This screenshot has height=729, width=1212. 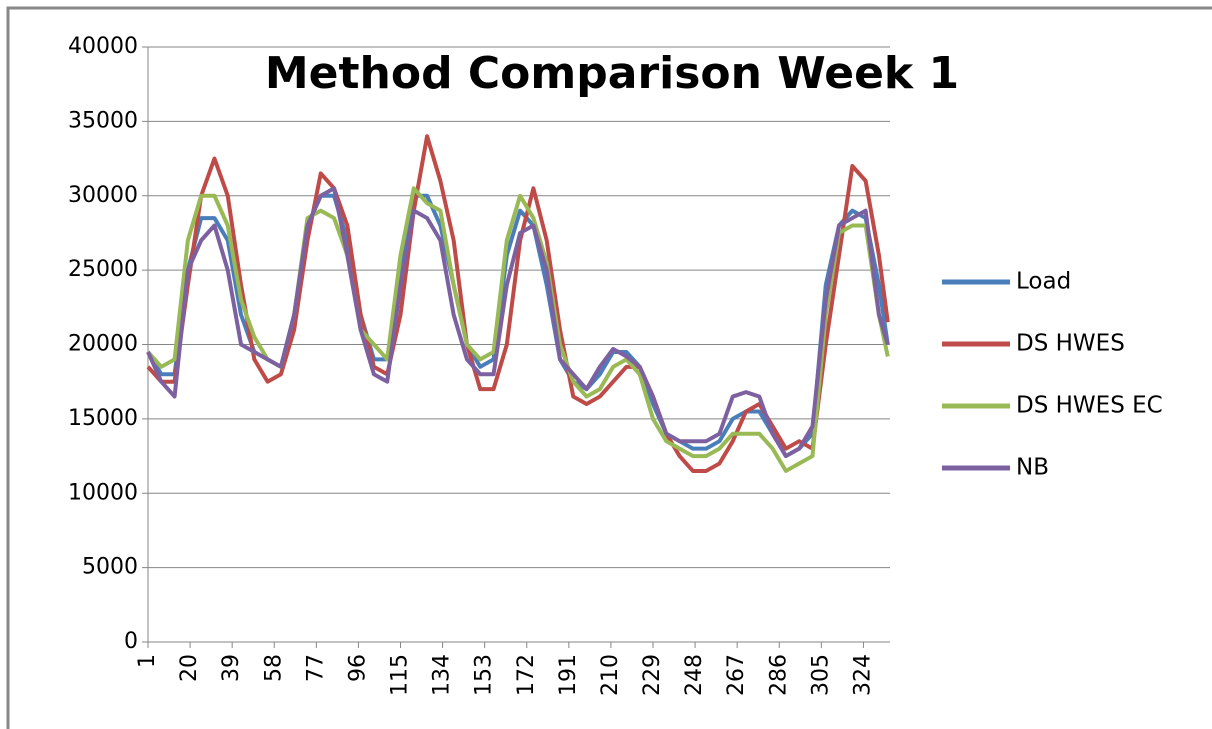 What do you see at coordinates (357, 668) in the screenshot?
I see `x-tick-label: 96` at bounding box center [357, 668].